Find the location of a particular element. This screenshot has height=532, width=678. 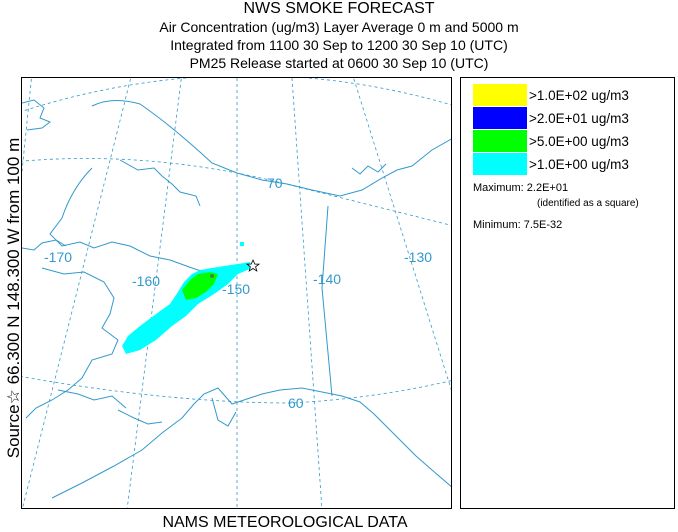

arctic-coast is located at coordinates (271, 148).